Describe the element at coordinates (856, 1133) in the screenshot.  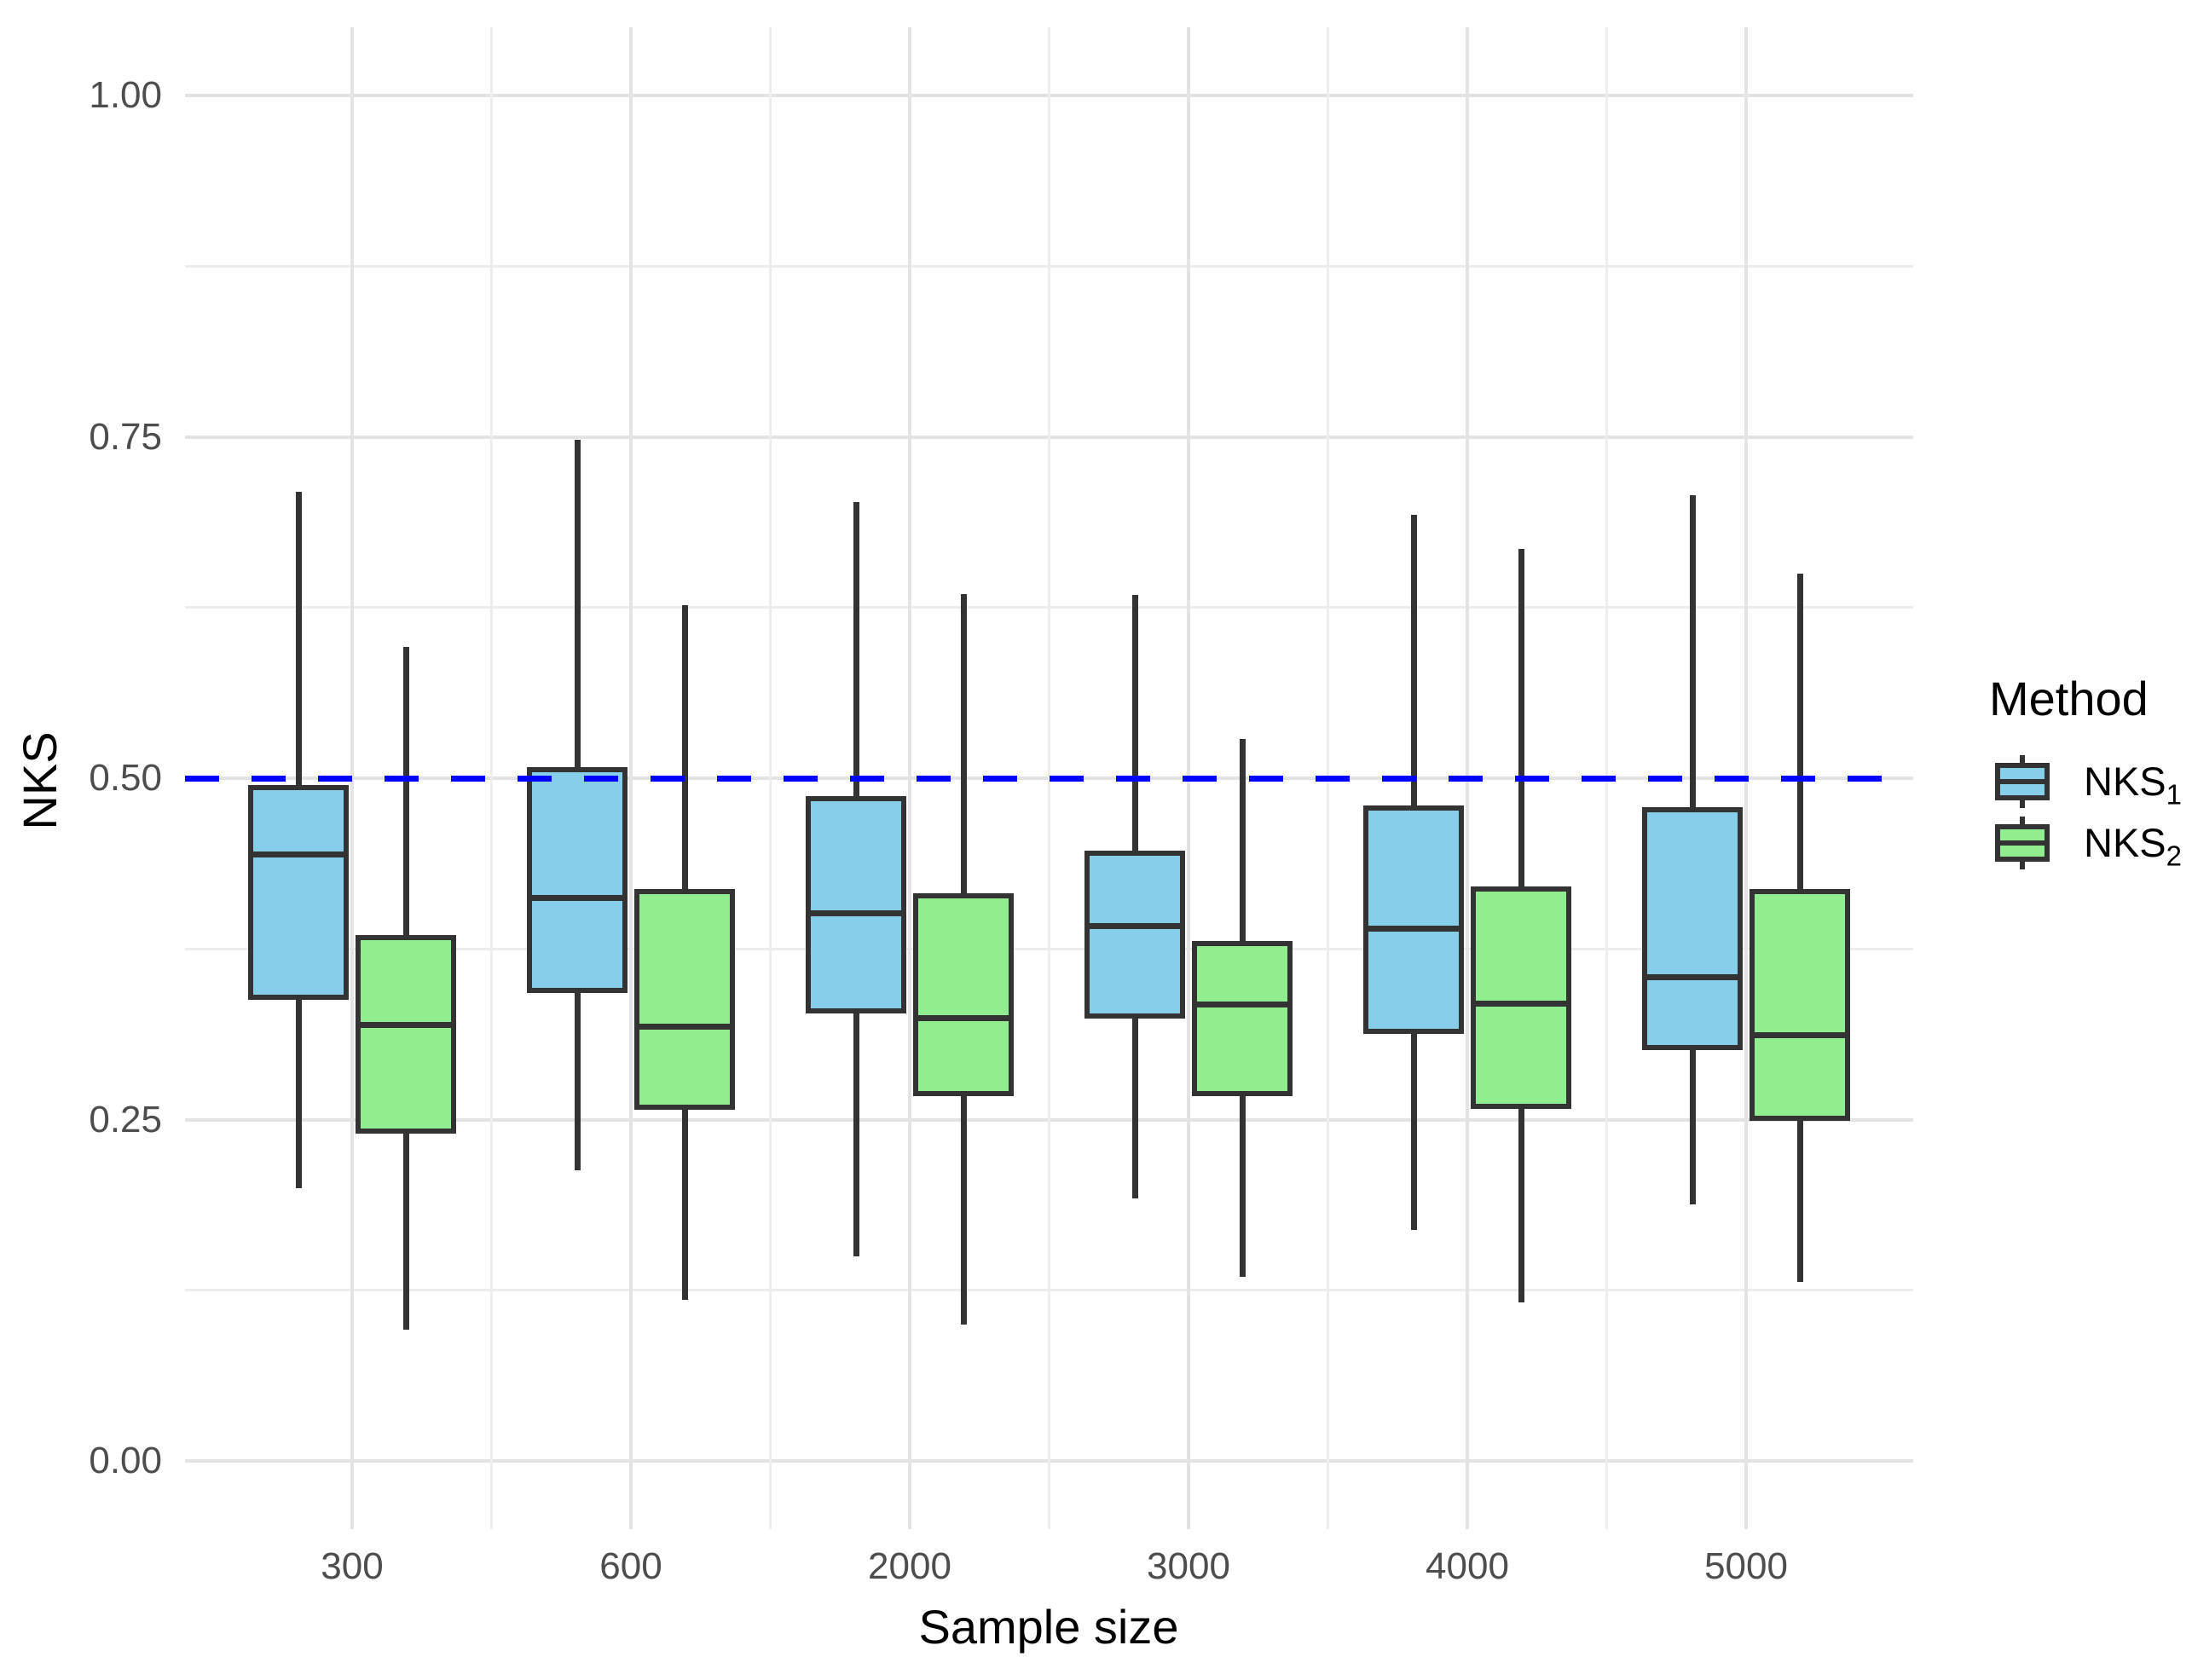
I see `boxplot-lower-whisker-nks1-2000` at that location.